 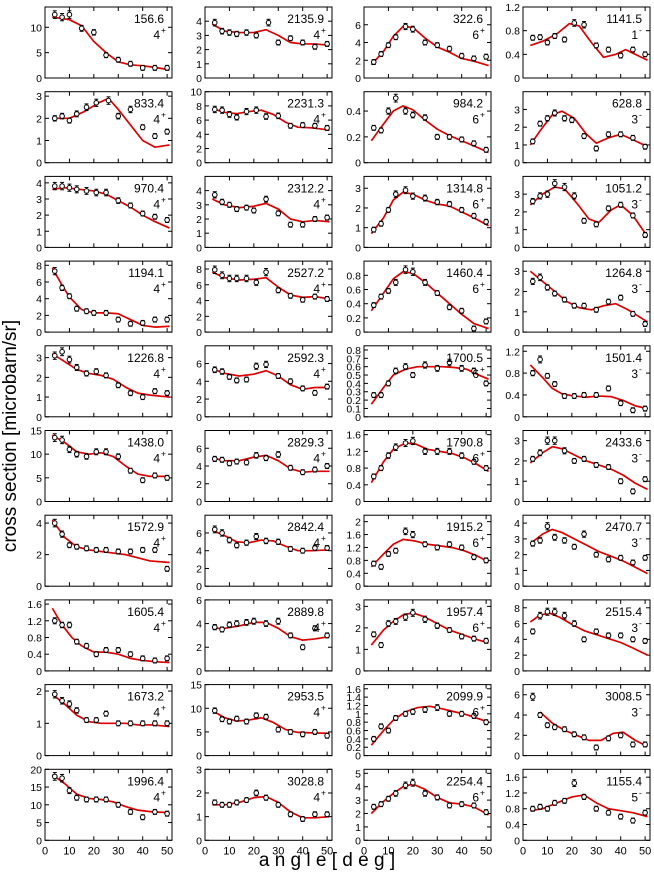 What do you see at coordinates (196, 686) in the screenshot?
I see `y-tick-label: 15` at bounding box center [196, 686].